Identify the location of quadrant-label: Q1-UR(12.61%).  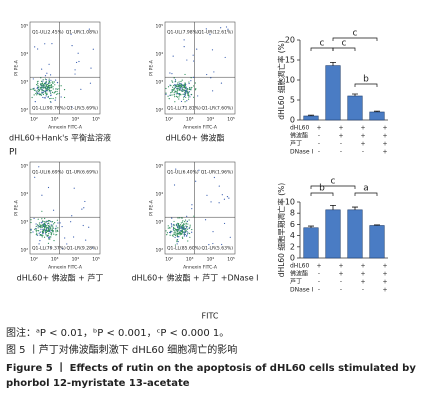
(215, 33).